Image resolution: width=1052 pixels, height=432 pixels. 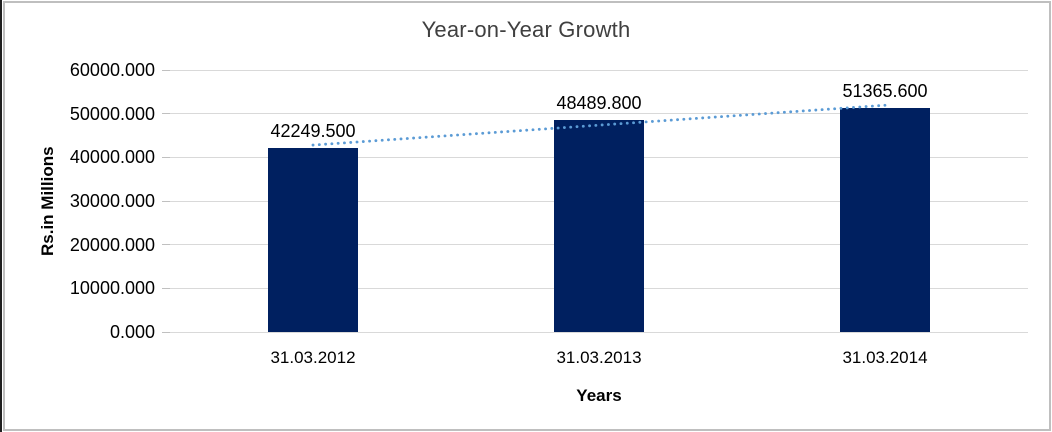 I want to click on x-axis-title: Years, so click(x=599, y=395).